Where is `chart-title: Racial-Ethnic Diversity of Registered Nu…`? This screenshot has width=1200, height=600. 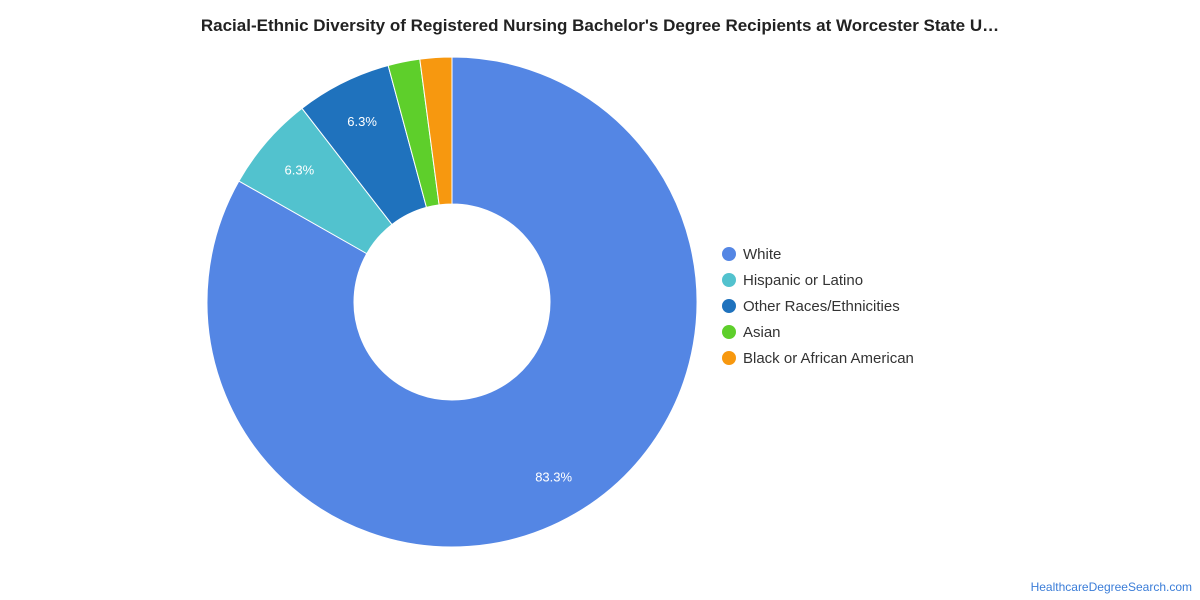
chart-title: Racial-Ethnic Diversity of Registered Nu… is located at coordinates (600, 25).